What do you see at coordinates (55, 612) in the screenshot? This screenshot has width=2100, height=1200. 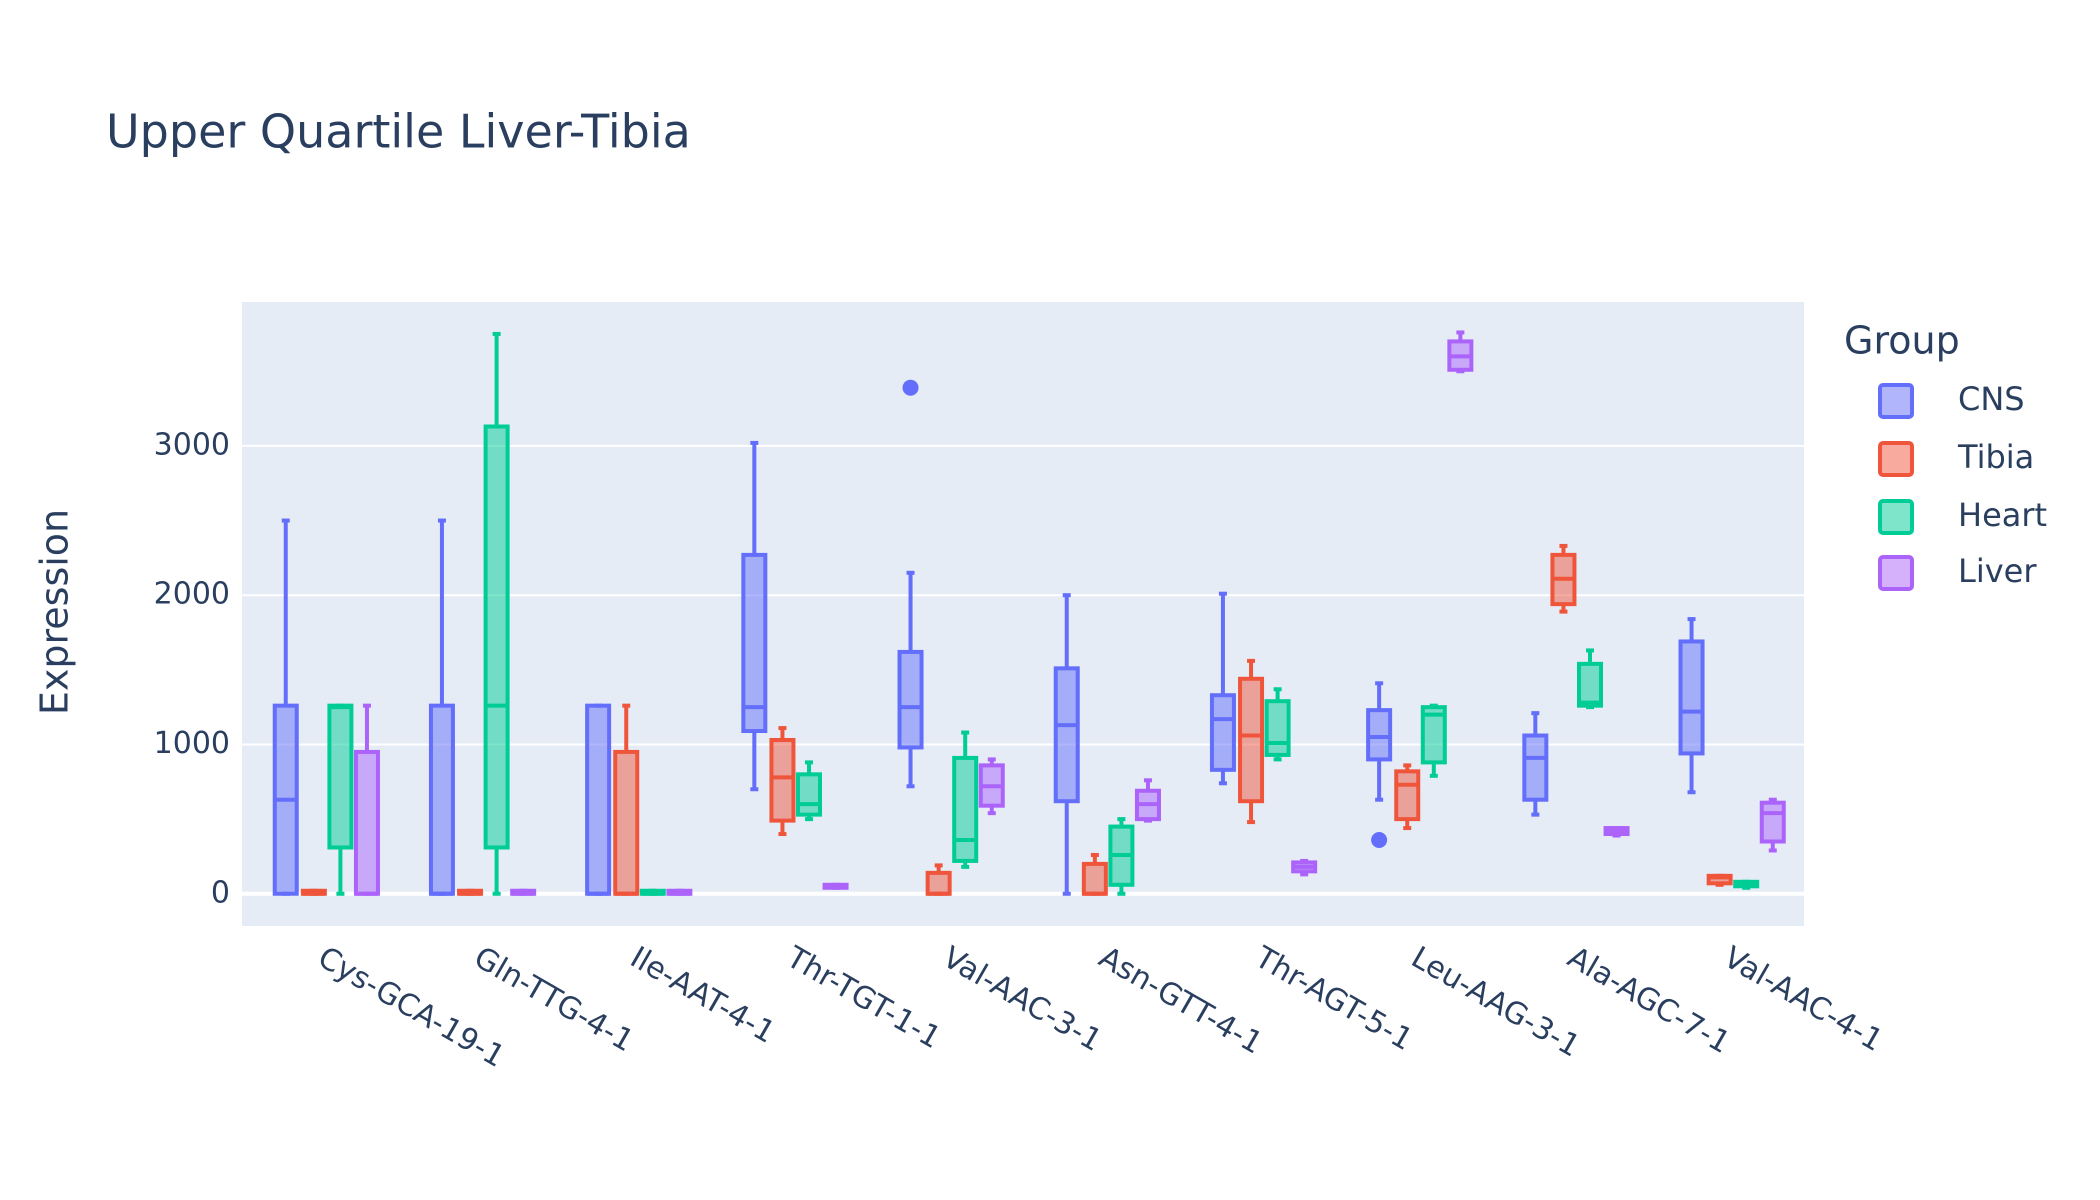 I see `y-axis-title: Expression` at bounding box center [55, 612].